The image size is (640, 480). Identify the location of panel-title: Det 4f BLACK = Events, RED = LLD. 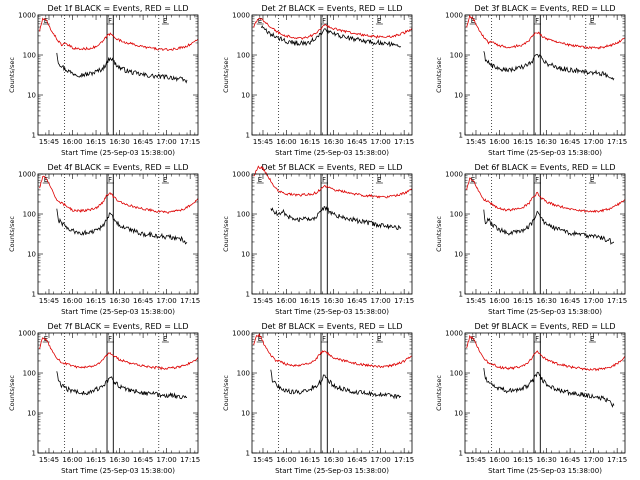
(117, 167).